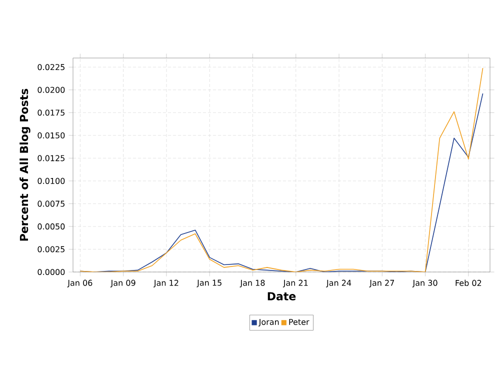 This screenshot has width=500, height=375. Describe the element at coordinates (252, 284) in the screenshot. I see `x-tick-label: Jan 18` at that location.